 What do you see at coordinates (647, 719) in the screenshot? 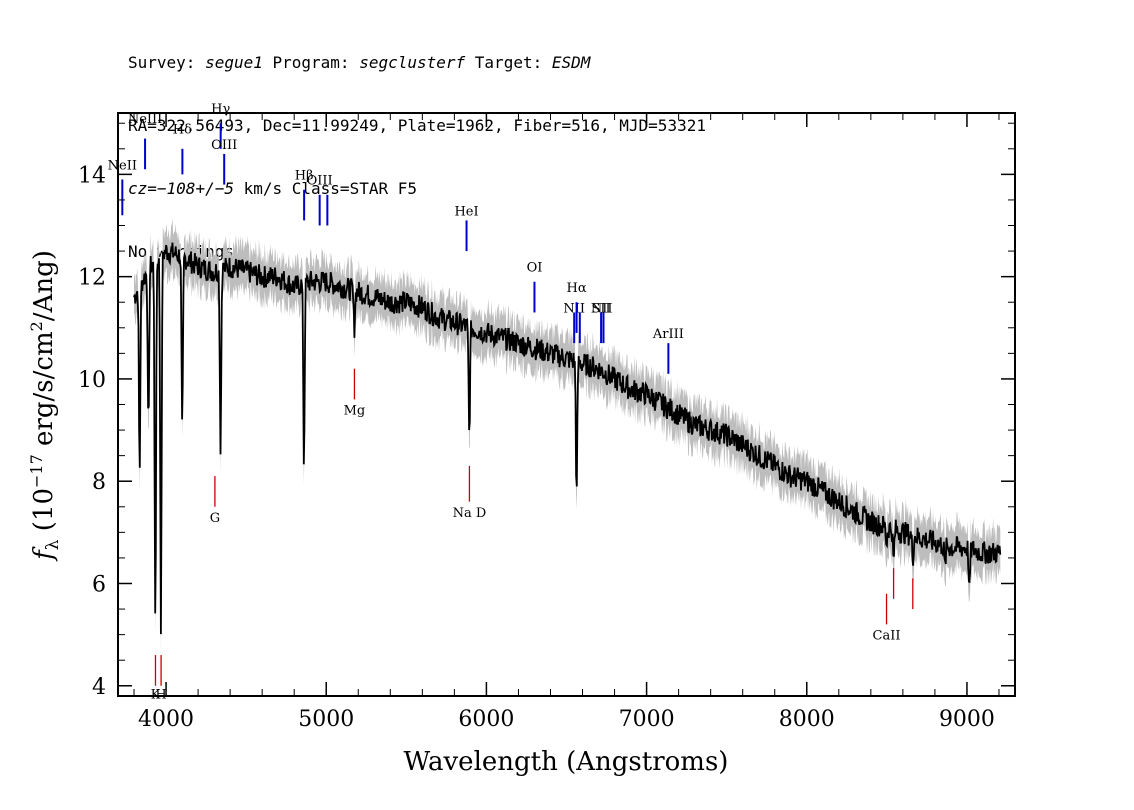
I see `x-tick-label: 7000` at bounding box center [647, 719].